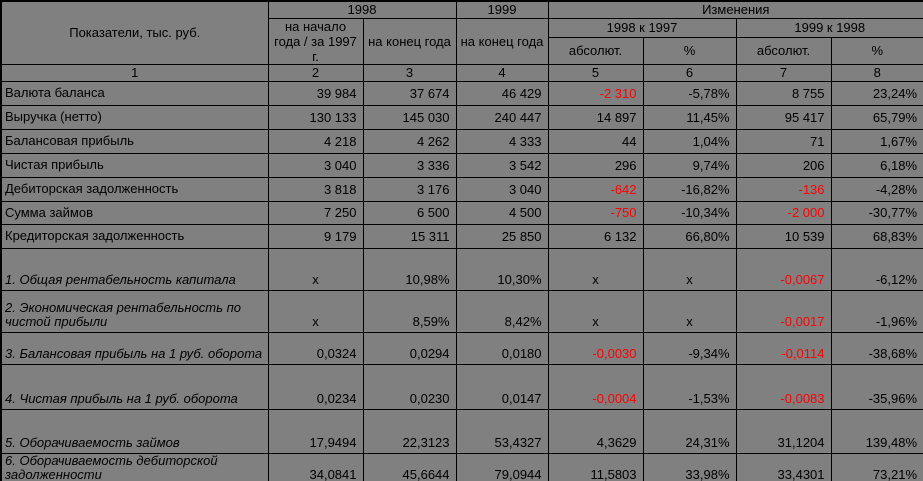  I want to click on header-year-1999: 1999, so click(502, 9).